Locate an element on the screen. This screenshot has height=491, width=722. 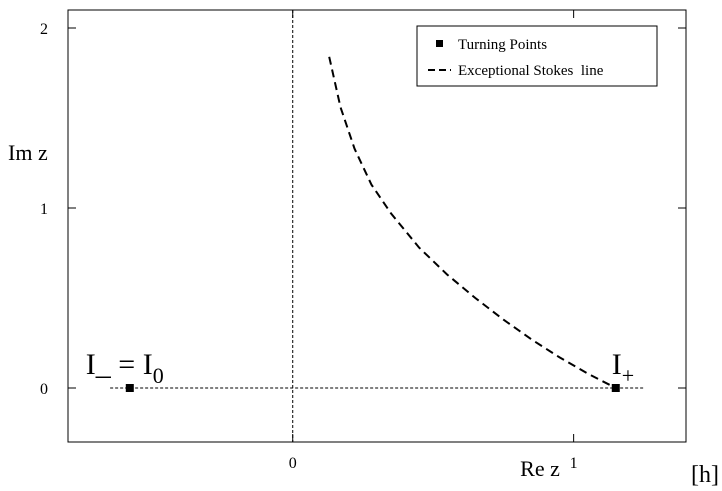
legend: Turning Points Exceptional Stokes line is located at coordinates (537, 56).